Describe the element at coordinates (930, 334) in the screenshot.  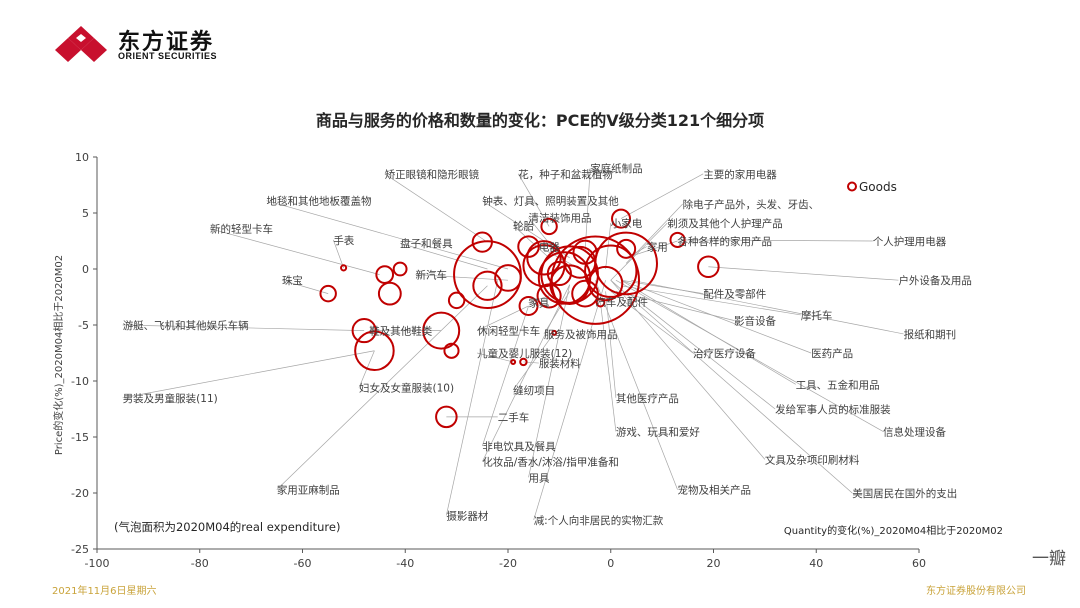
I see `annotation-label: 报纸和期刊` at that location.